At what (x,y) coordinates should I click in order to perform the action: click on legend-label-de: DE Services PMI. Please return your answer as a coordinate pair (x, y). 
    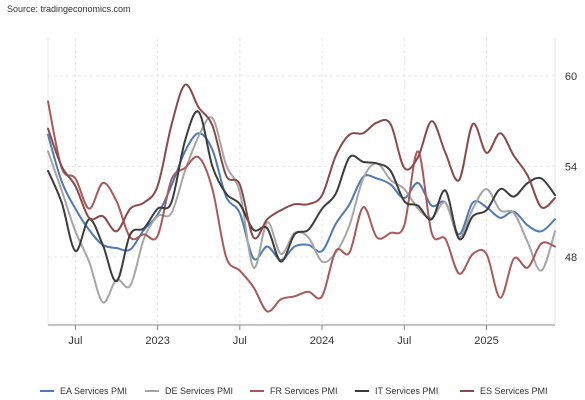
    Looking at the image, I should click on (199, 391).